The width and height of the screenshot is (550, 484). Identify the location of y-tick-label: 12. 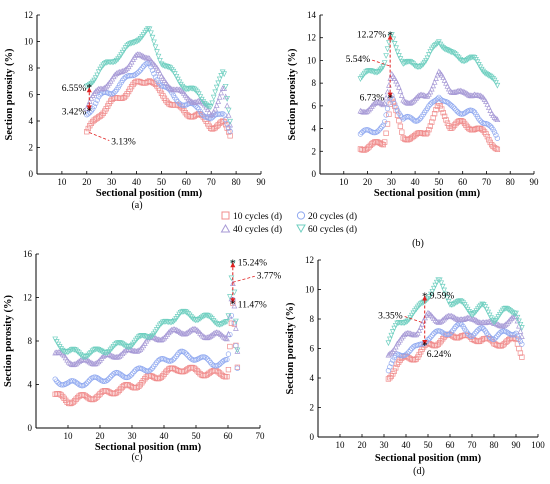
(27, 298).